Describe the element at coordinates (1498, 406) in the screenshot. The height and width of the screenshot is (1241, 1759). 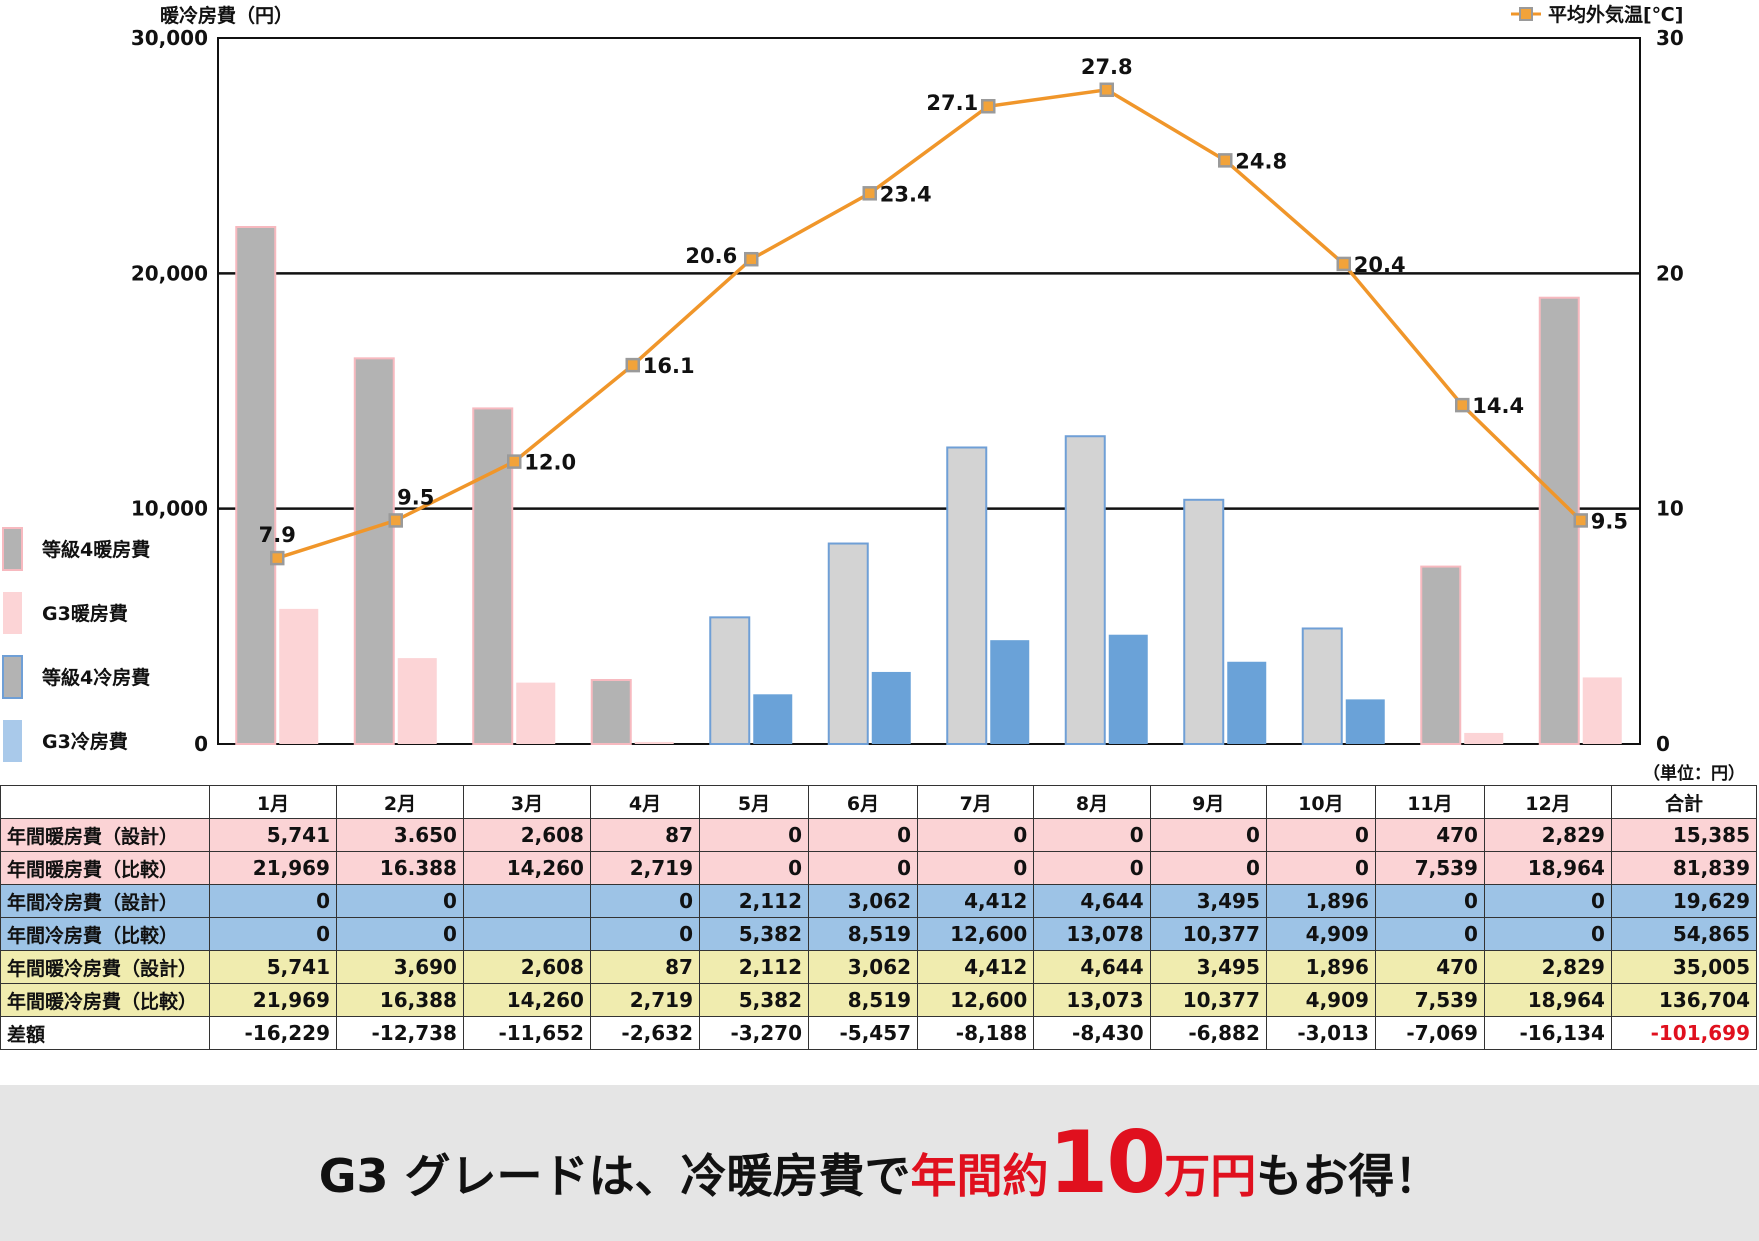
I see `temperature-data-label: 14.4` at that location.